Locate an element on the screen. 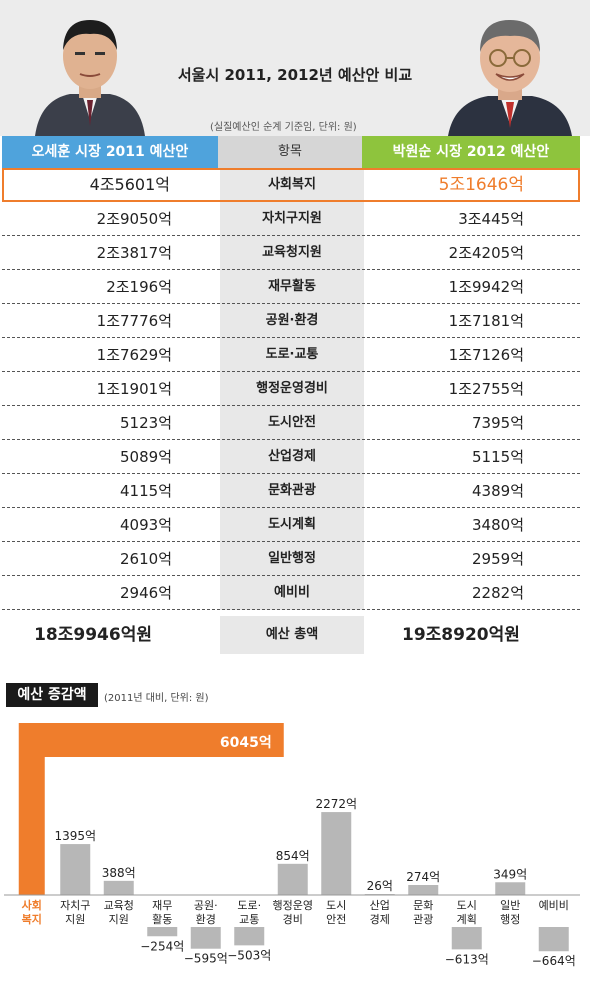  left-value: 1조7776억 is located at coordinates (134, 321).